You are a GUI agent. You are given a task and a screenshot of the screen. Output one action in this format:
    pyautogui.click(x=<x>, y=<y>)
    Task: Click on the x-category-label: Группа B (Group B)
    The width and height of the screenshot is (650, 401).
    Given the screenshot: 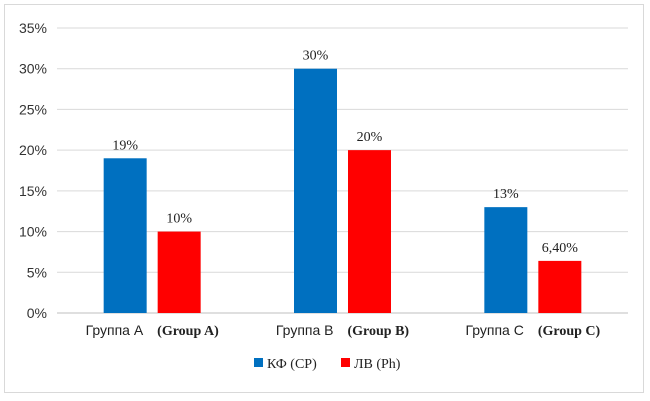 What is the action you would take?
    pyautogui.click(x=343, y=330)
    